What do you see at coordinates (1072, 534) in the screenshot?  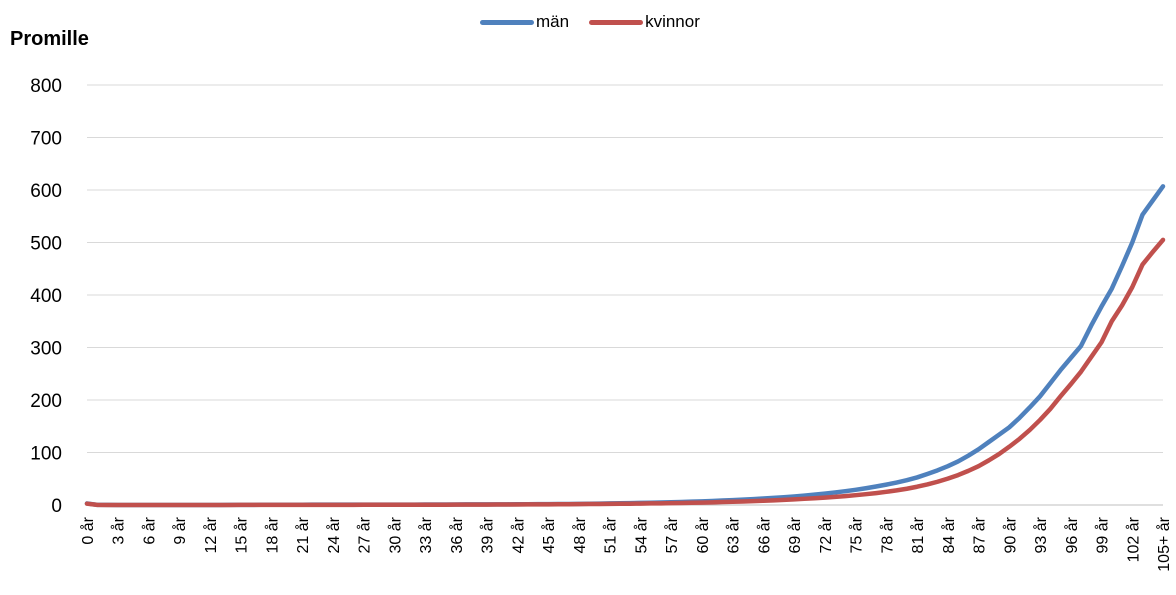 I see `x-tick-label: 96 år` at bounding box center [1072, 534].